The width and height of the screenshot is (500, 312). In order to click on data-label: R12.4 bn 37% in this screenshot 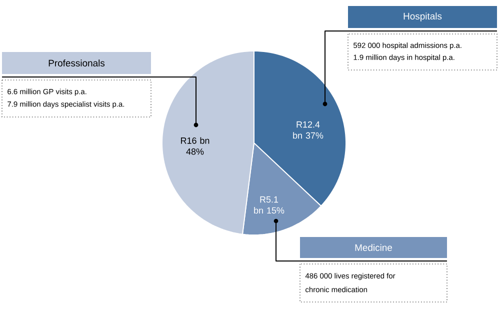, I will do `click(308, 130)`.